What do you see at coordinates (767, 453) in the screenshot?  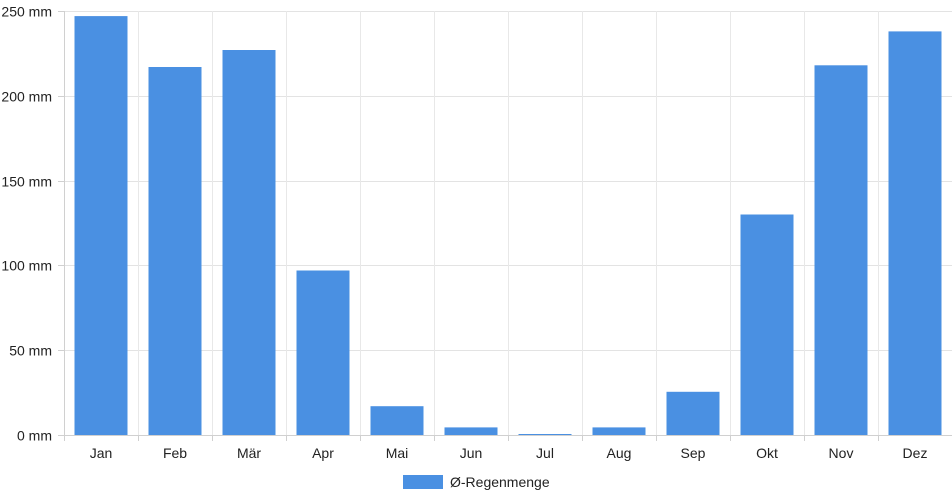 I see `x-tick-label: Okt` at bounding box center [767, 453].